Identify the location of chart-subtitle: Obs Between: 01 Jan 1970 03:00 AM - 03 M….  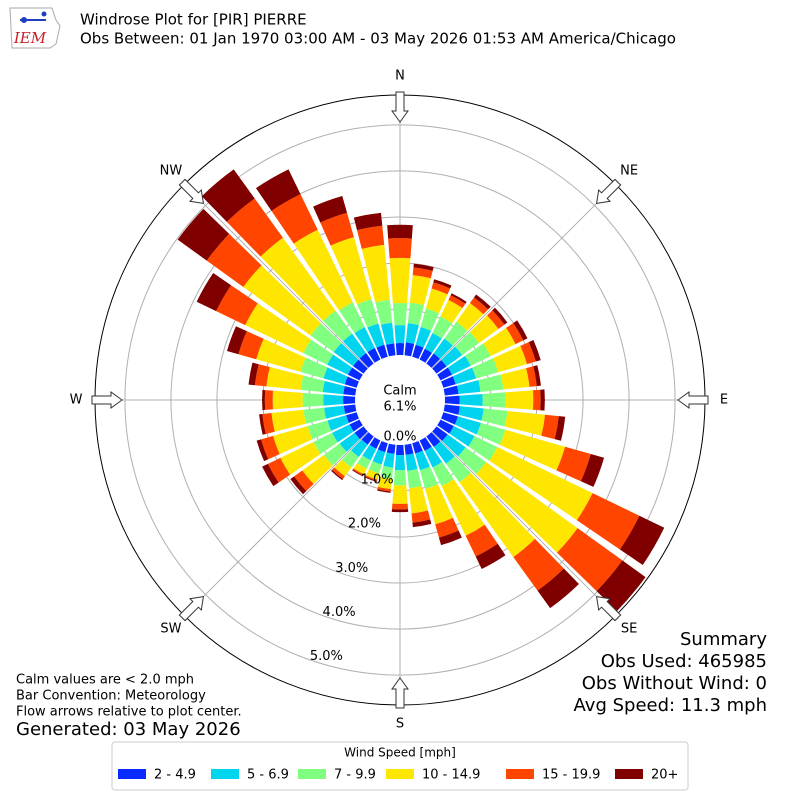
(378, 39).